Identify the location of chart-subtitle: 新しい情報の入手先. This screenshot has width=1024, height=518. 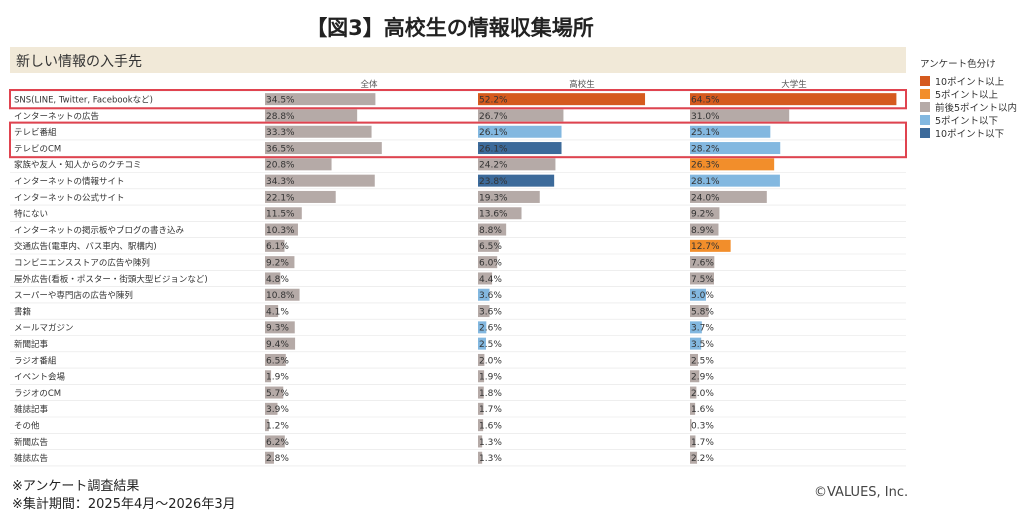
(79, 62).